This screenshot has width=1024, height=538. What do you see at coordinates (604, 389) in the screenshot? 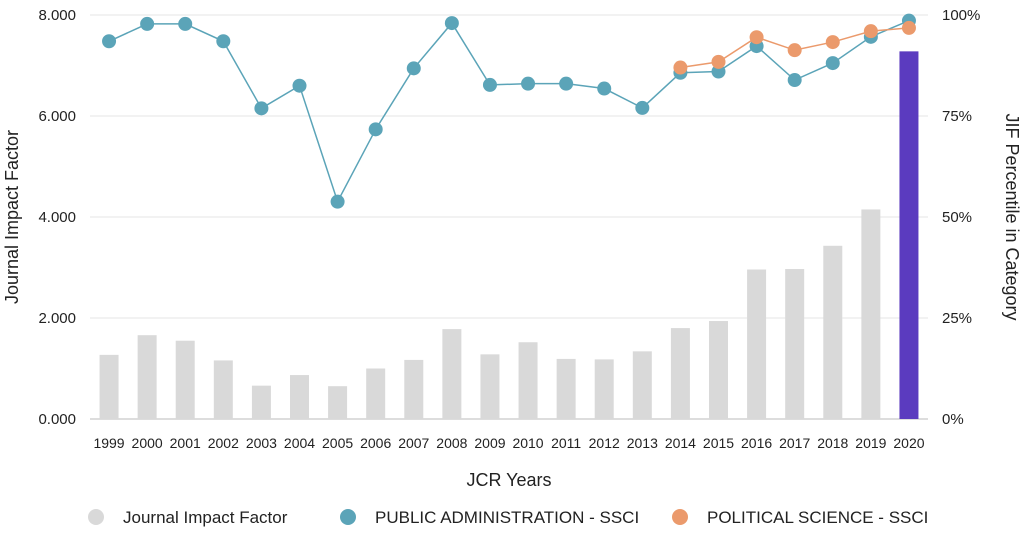
I see `bar-2012` at bounding box center [604, 389].